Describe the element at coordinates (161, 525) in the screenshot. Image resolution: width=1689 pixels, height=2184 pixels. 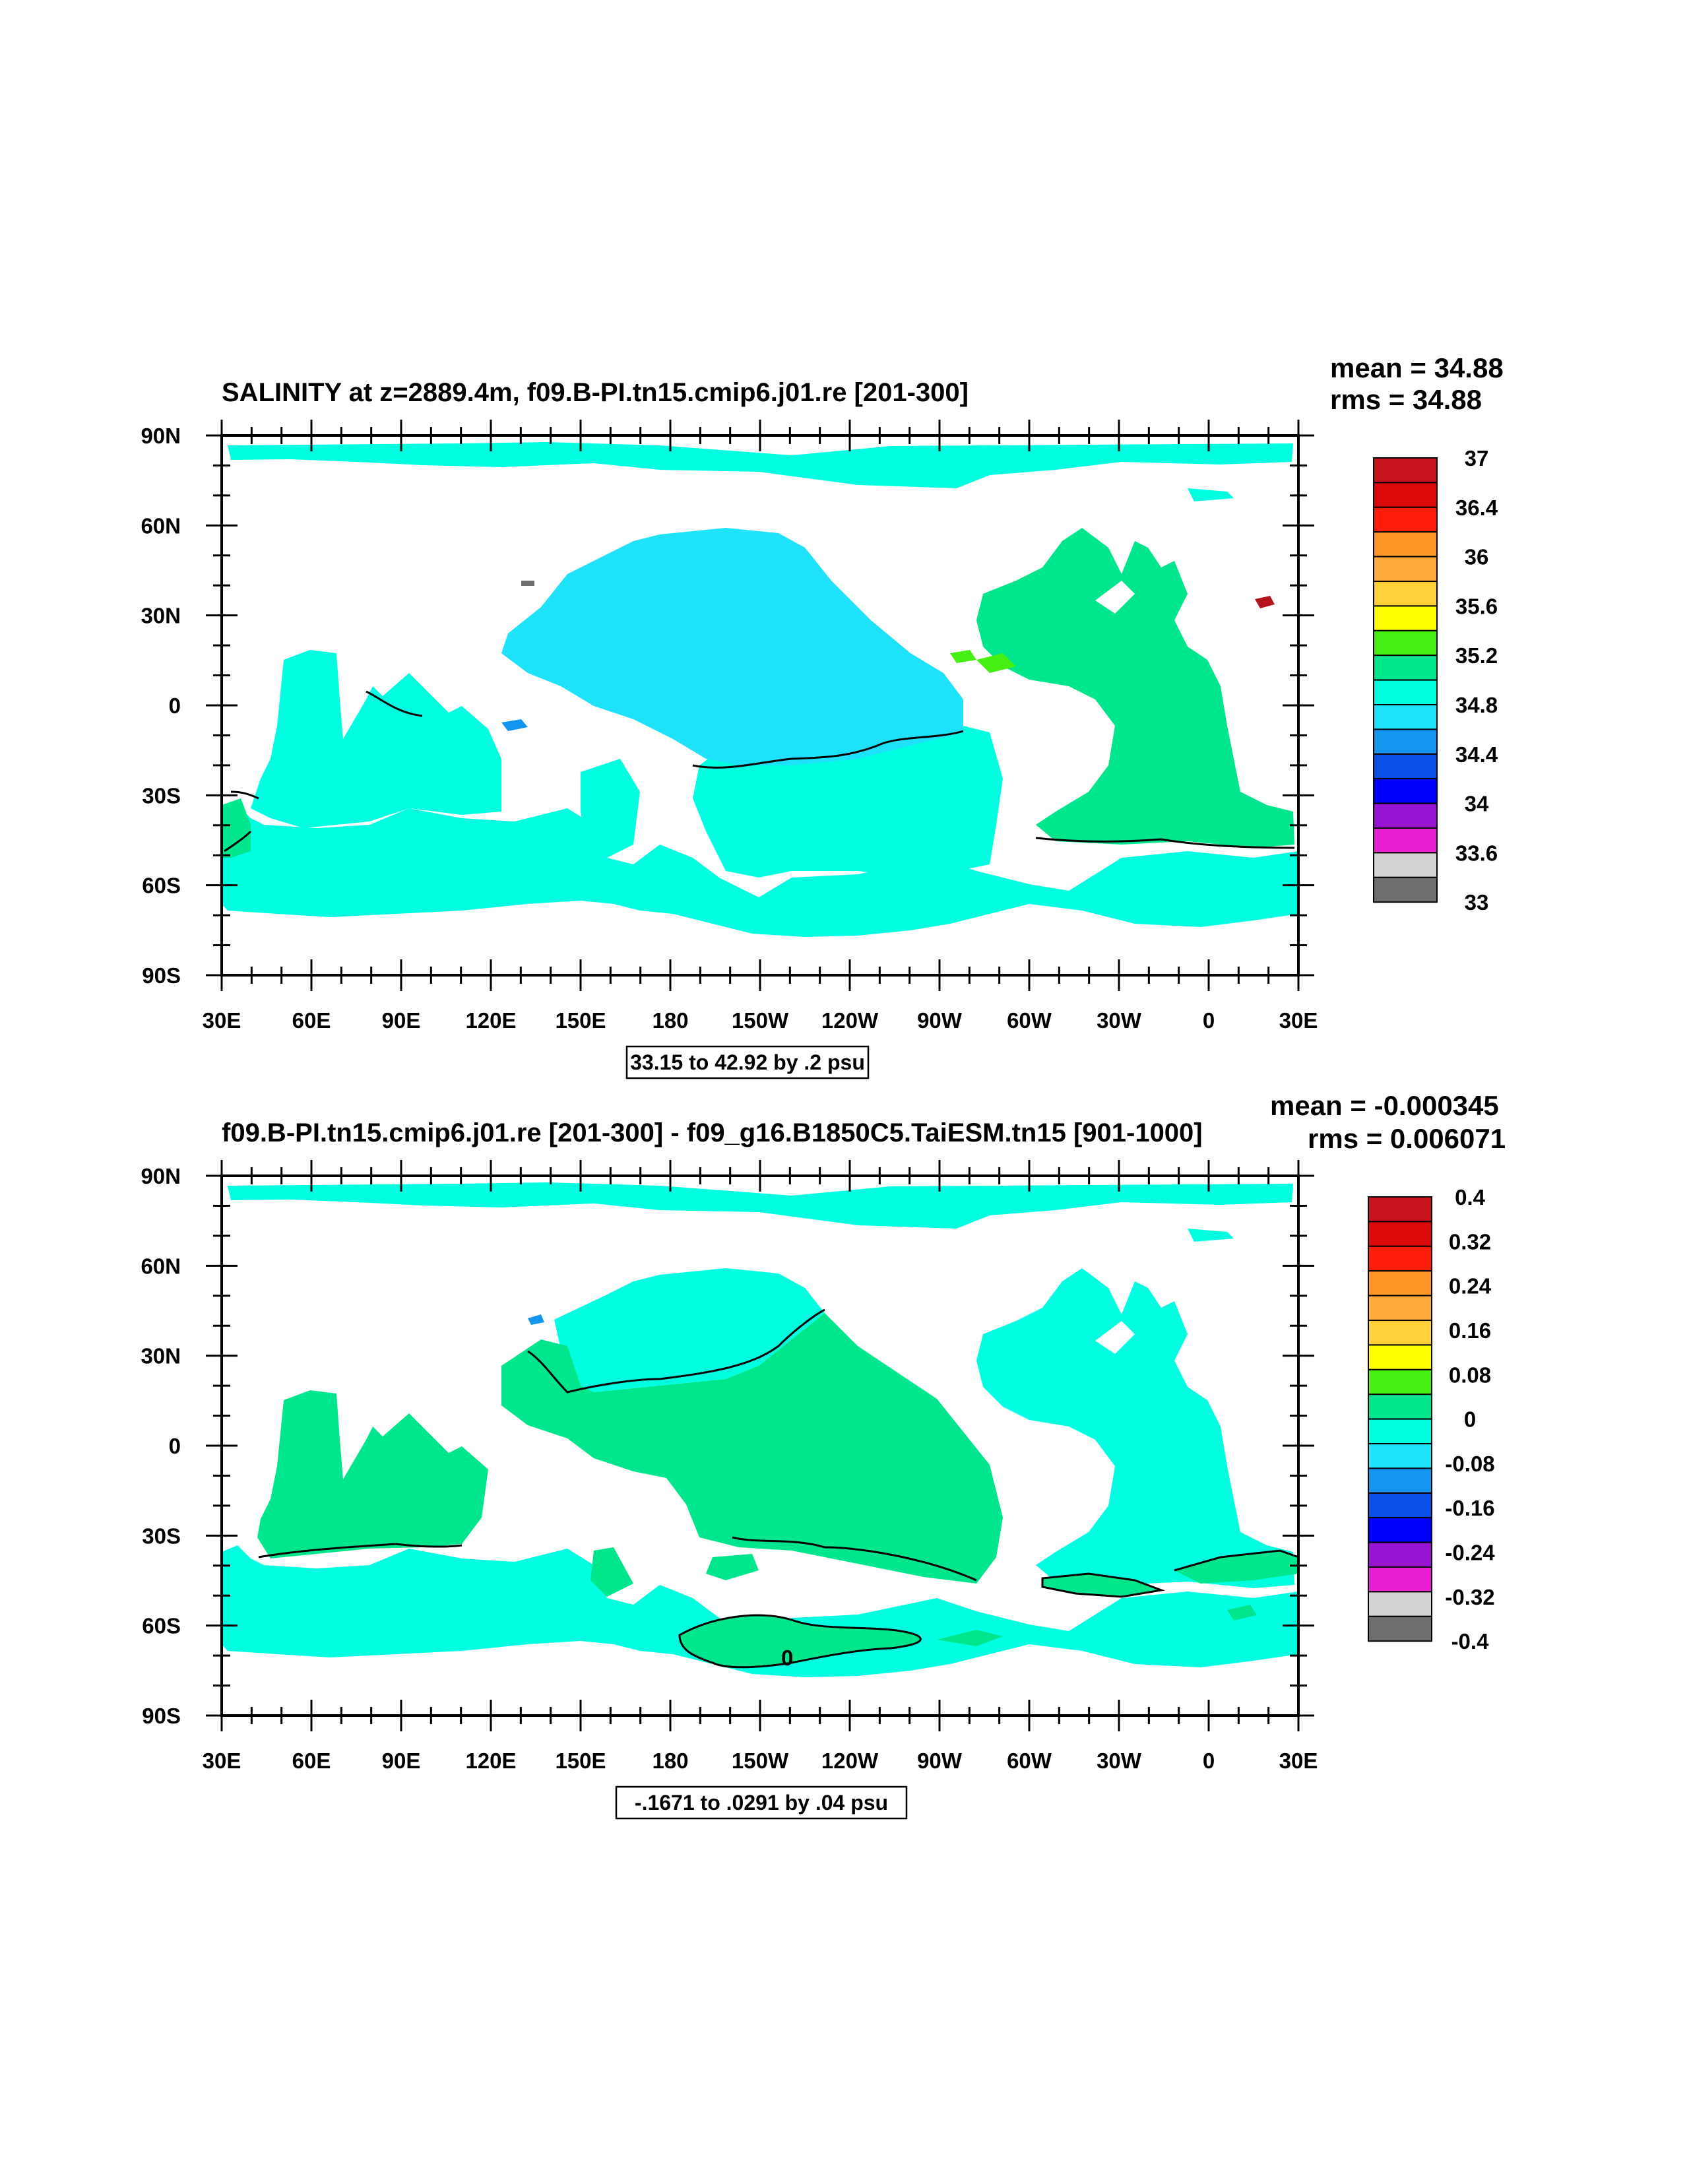
I see `lat-label: 60N` at that location.